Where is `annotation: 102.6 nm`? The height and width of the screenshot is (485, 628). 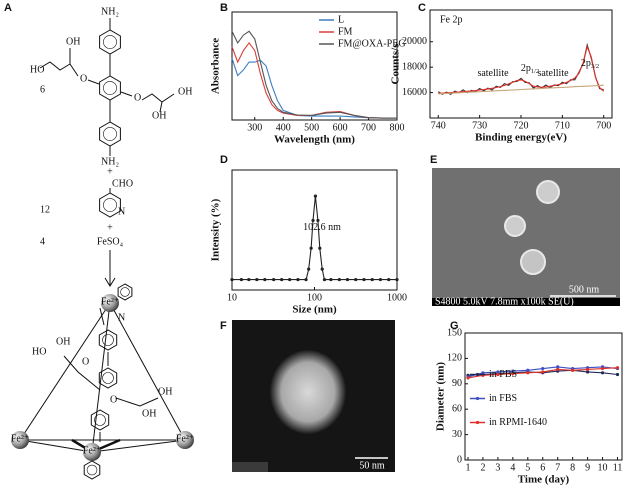 annotation: 102.6 nm is located at coordinates (322, 227).